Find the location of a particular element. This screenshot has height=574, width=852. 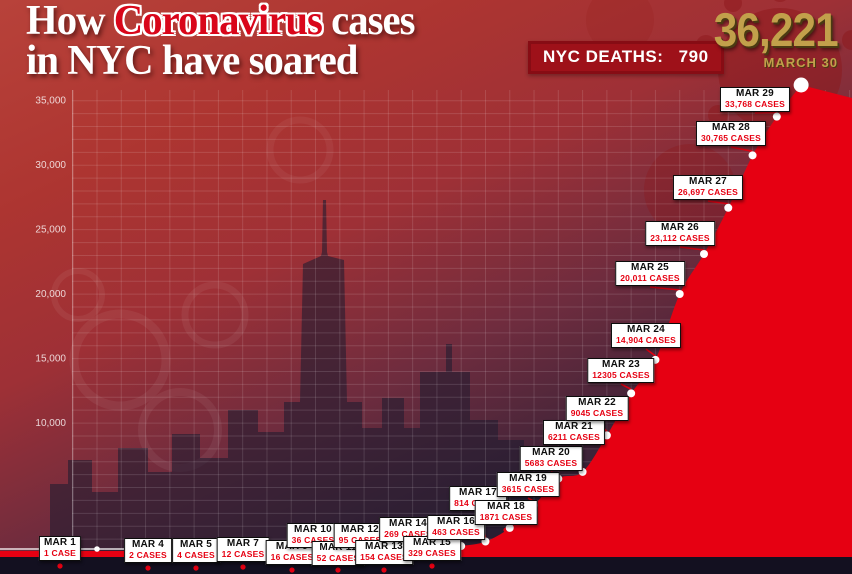

y-axis-tick-label: 20,000 is located at coordinates (50, 294).